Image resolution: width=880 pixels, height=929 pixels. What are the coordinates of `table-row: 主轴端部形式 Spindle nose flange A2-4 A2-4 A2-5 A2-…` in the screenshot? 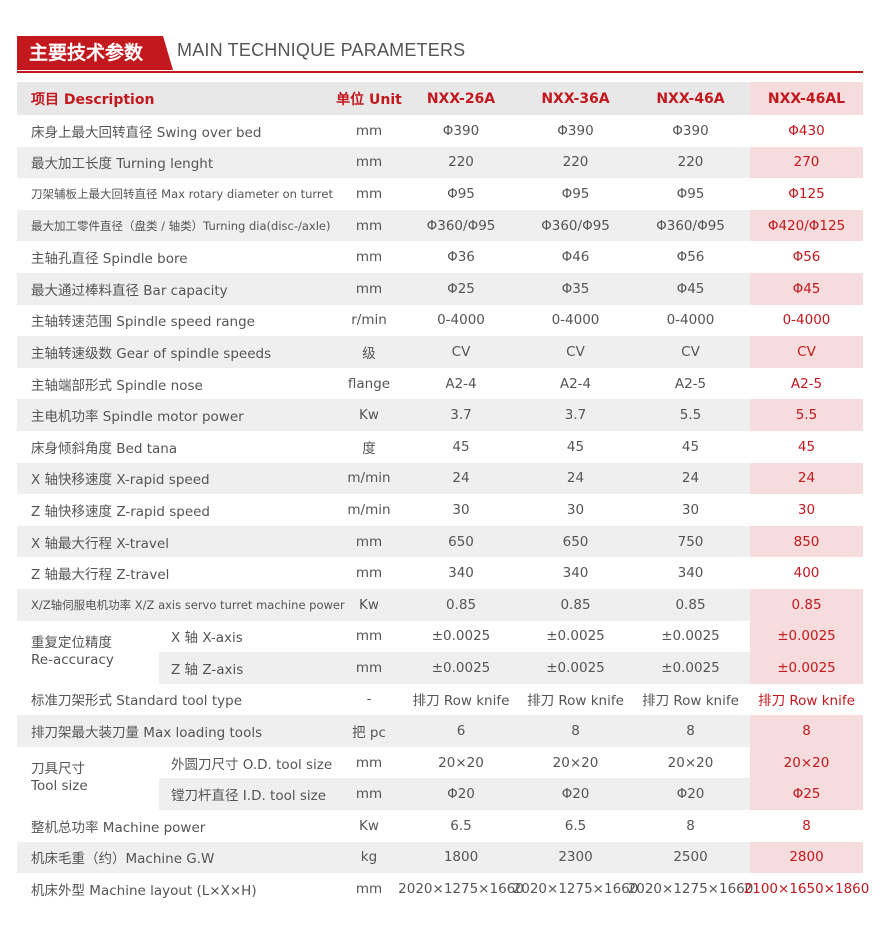 It's located at (440, 384).